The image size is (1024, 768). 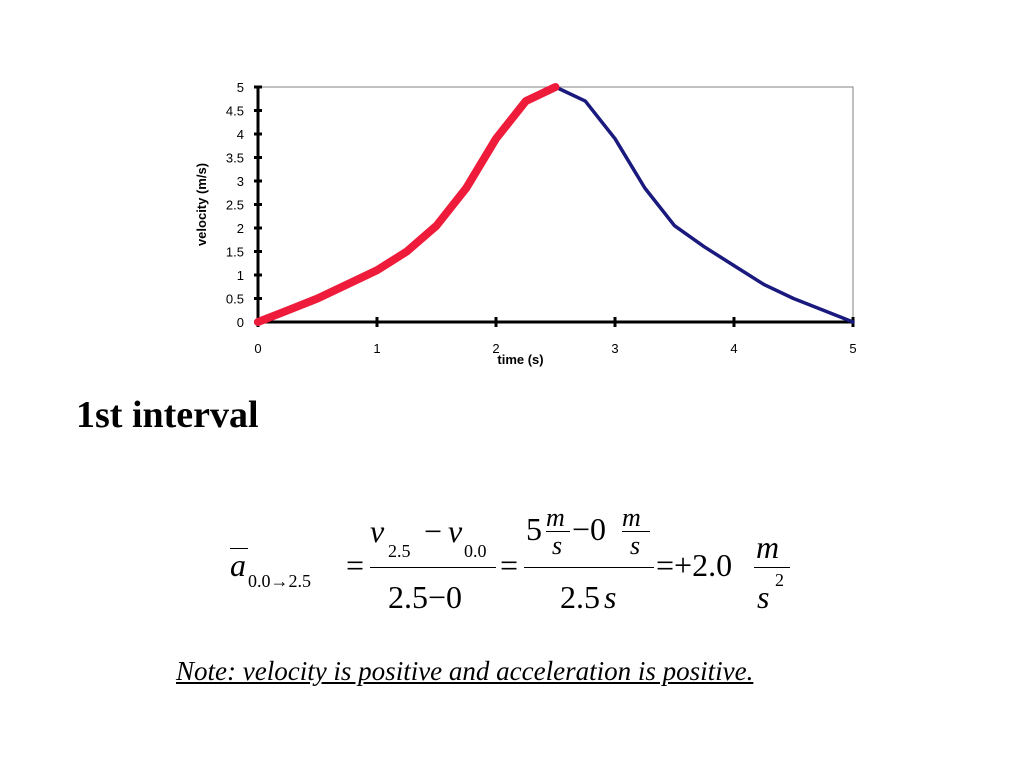 What do you see at coordinates (425, 597) in the screenshot?
I see `time-difference-1: 2.5−0` at bounding box center [425, 597].